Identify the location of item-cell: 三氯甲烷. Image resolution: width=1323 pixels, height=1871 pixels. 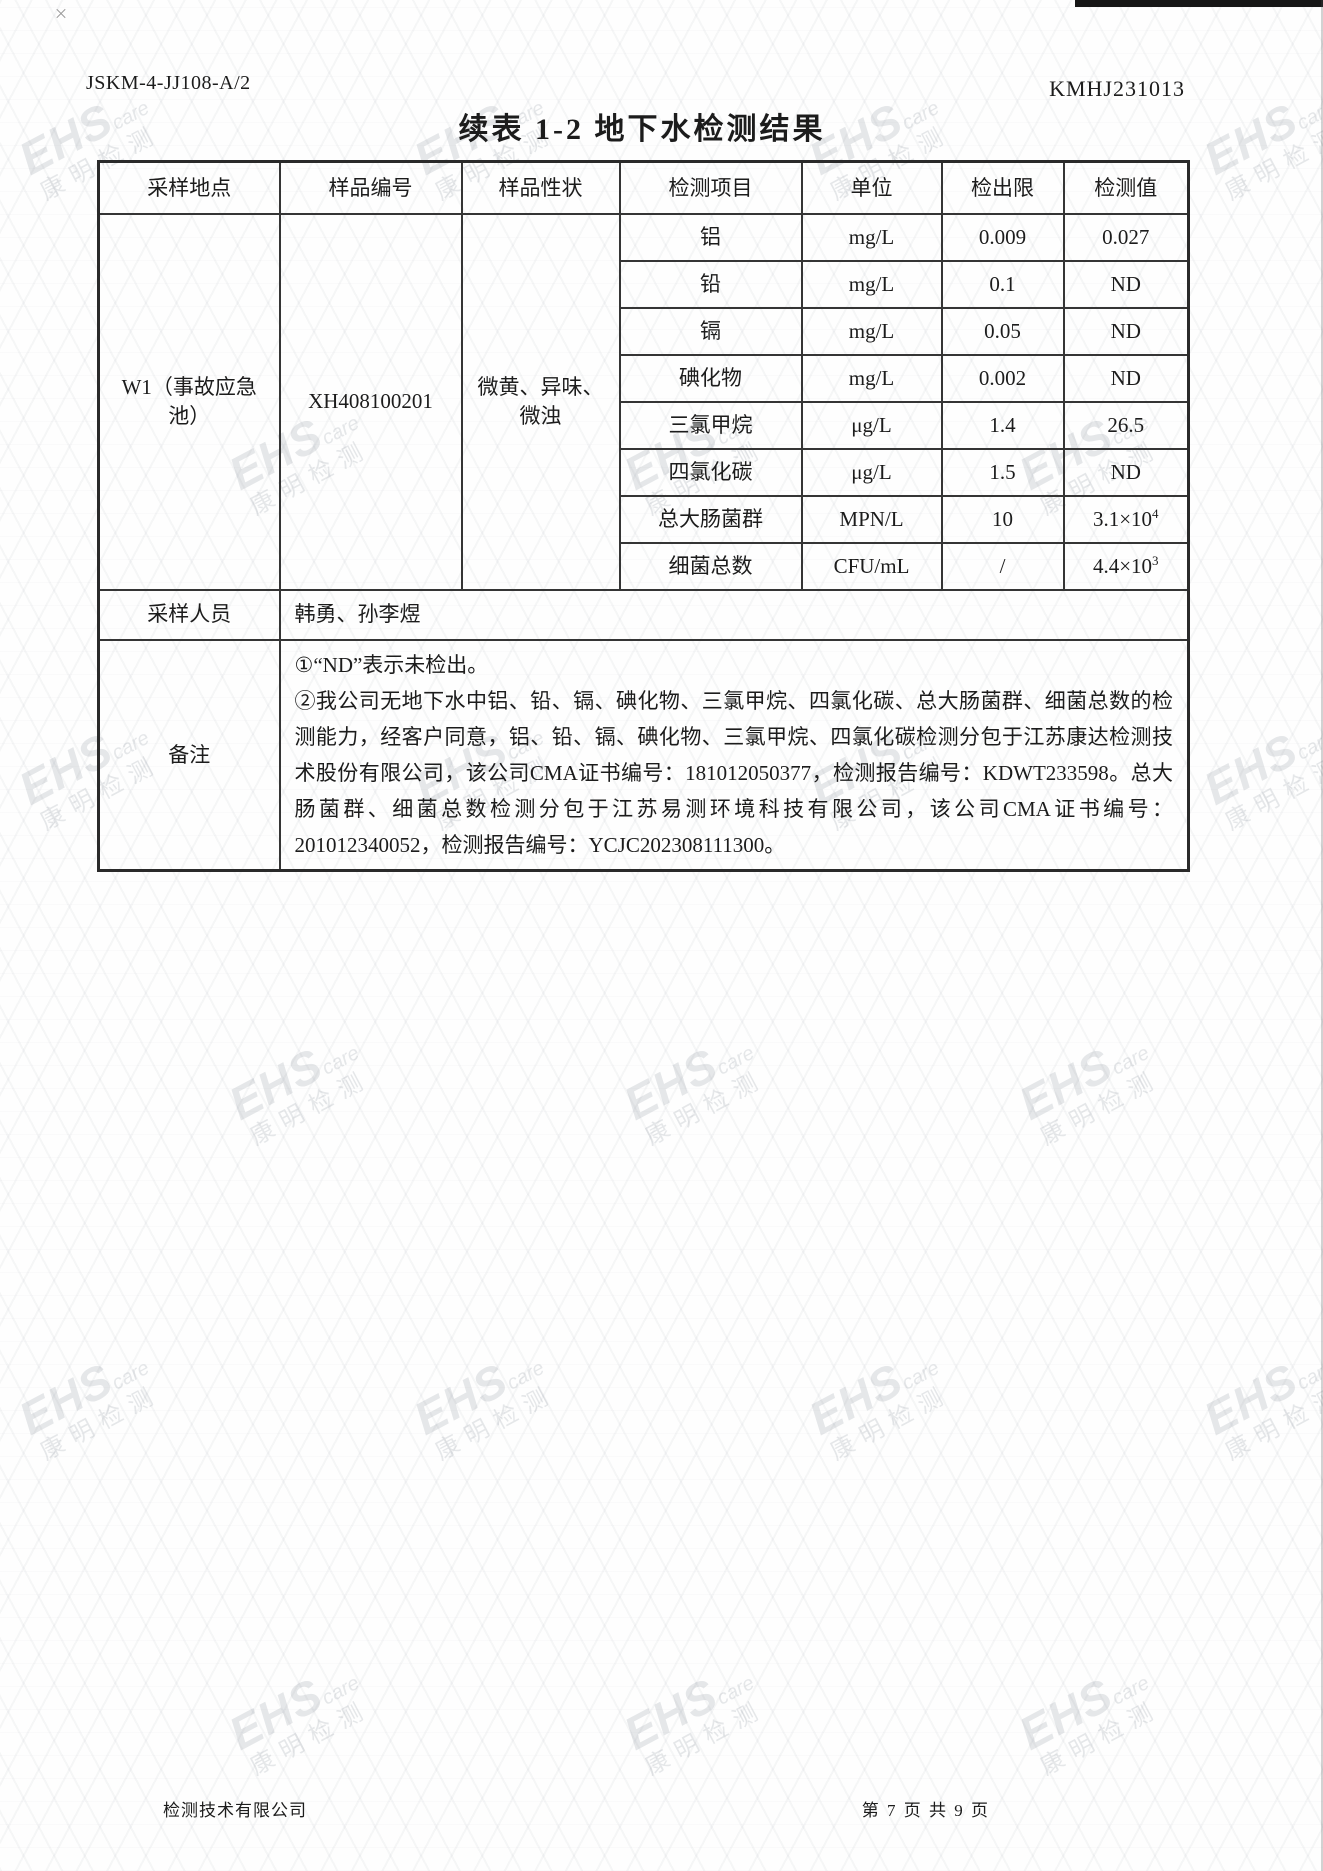
(710, 425).